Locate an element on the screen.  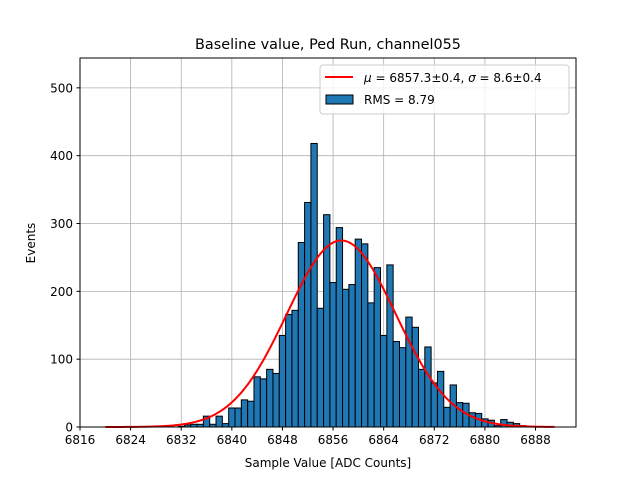
y-tick-label: 100 is located at coordinates (61, 360).